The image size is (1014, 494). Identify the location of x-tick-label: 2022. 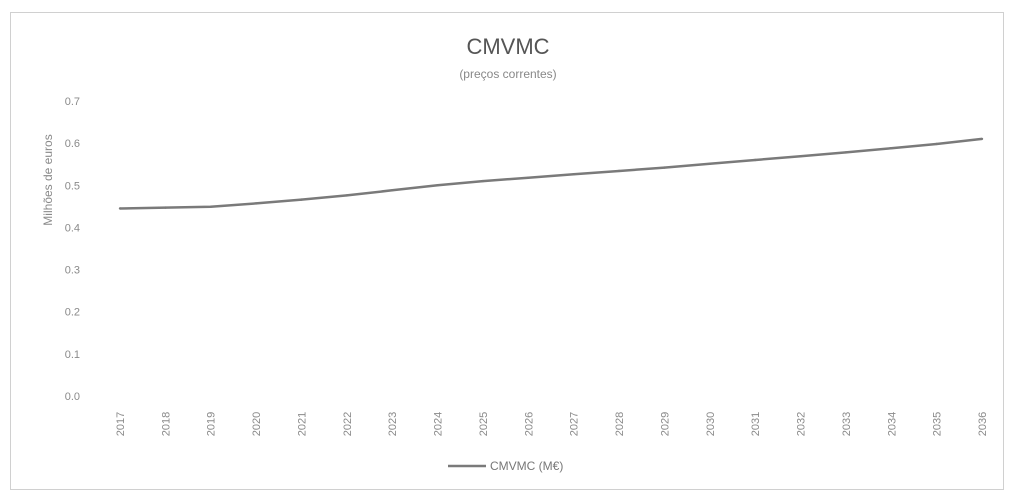
(348, 424).